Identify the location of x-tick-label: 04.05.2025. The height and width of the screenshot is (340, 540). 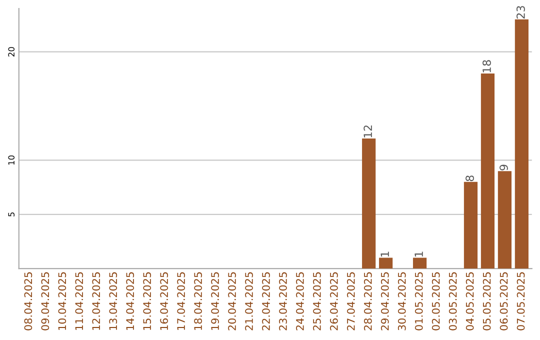
(470, 301).